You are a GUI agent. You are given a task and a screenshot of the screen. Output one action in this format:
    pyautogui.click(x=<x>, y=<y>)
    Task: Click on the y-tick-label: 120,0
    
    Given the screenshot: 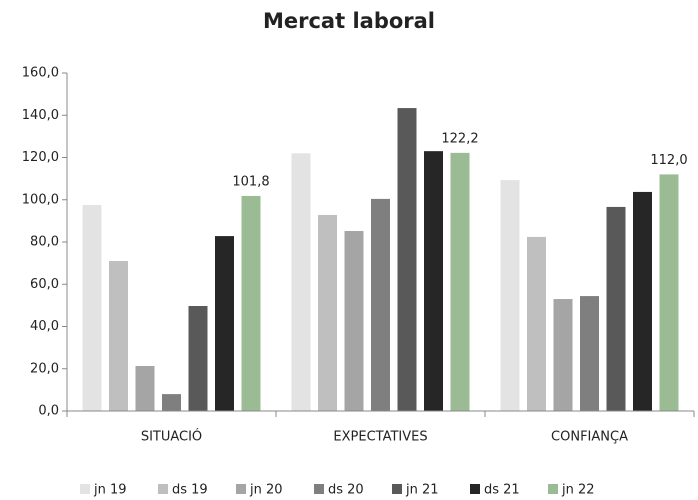 What is the action you would take?
    pyautogui.click(x=40, y=157)
    